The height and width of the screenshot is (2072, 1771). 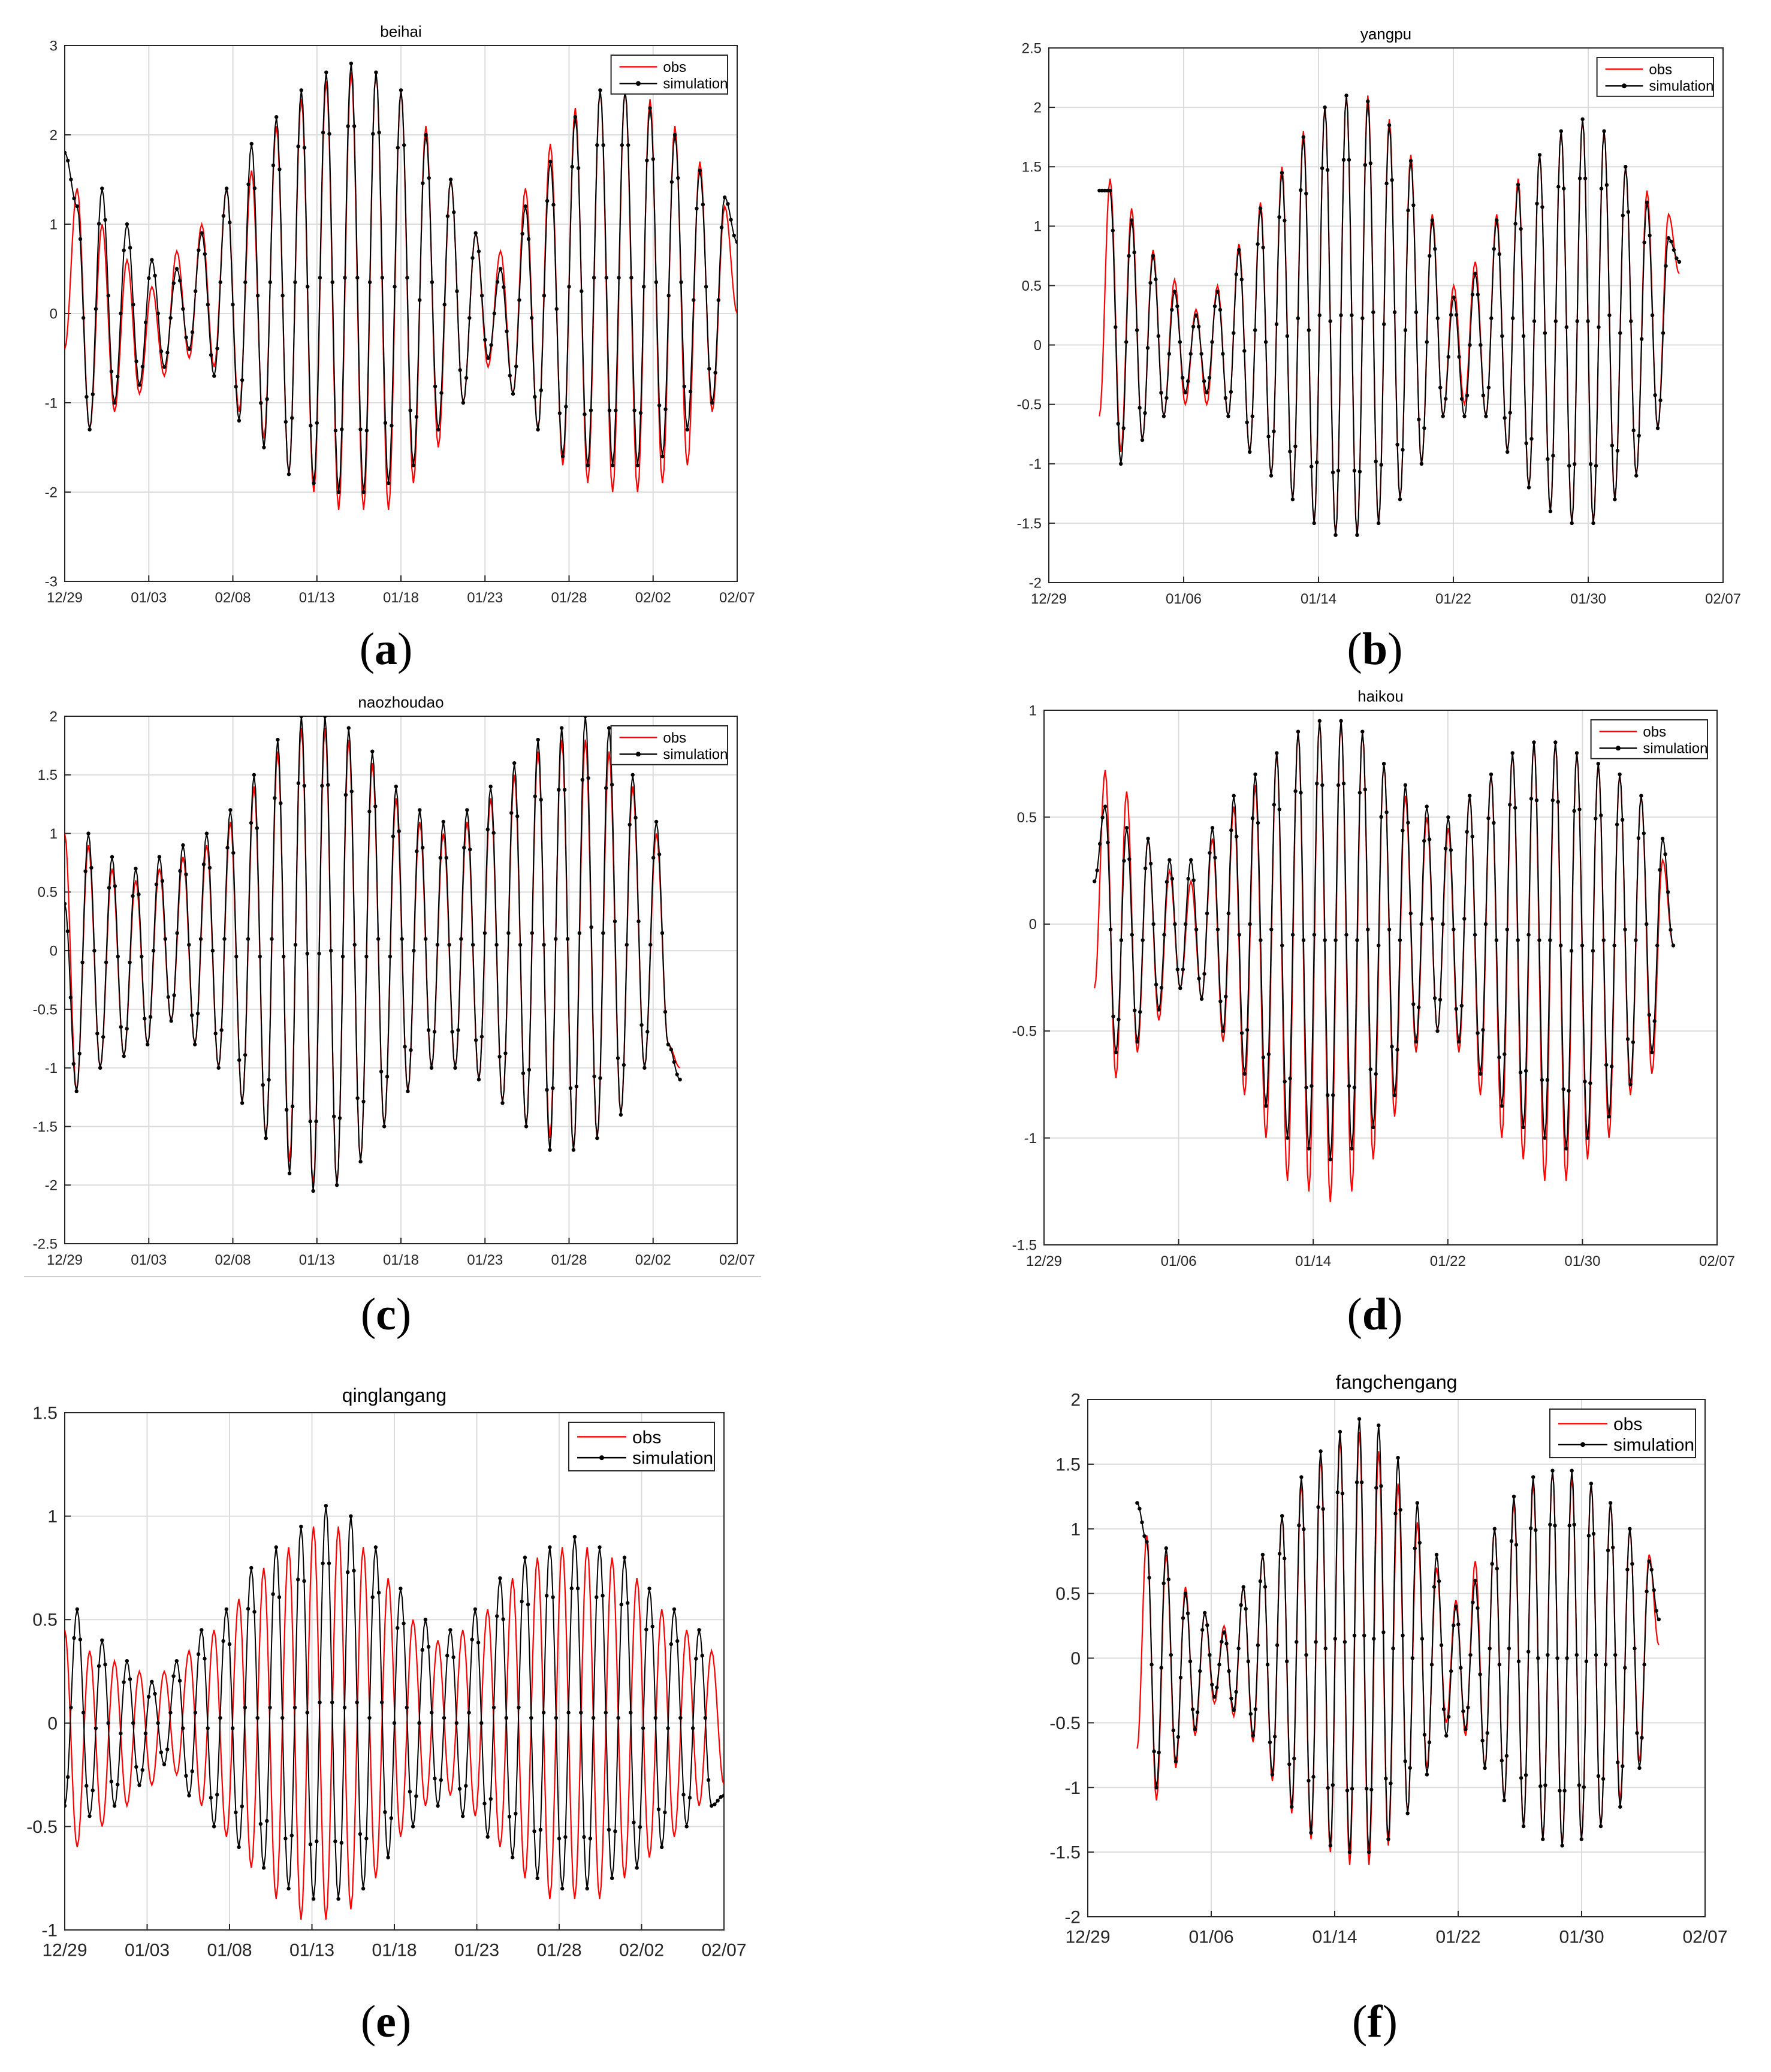 What do you see at coordinates (1024, 1032) in the screenshot?
I see `y-tick-label: -0.5` at bounding box center [1024, 1032].